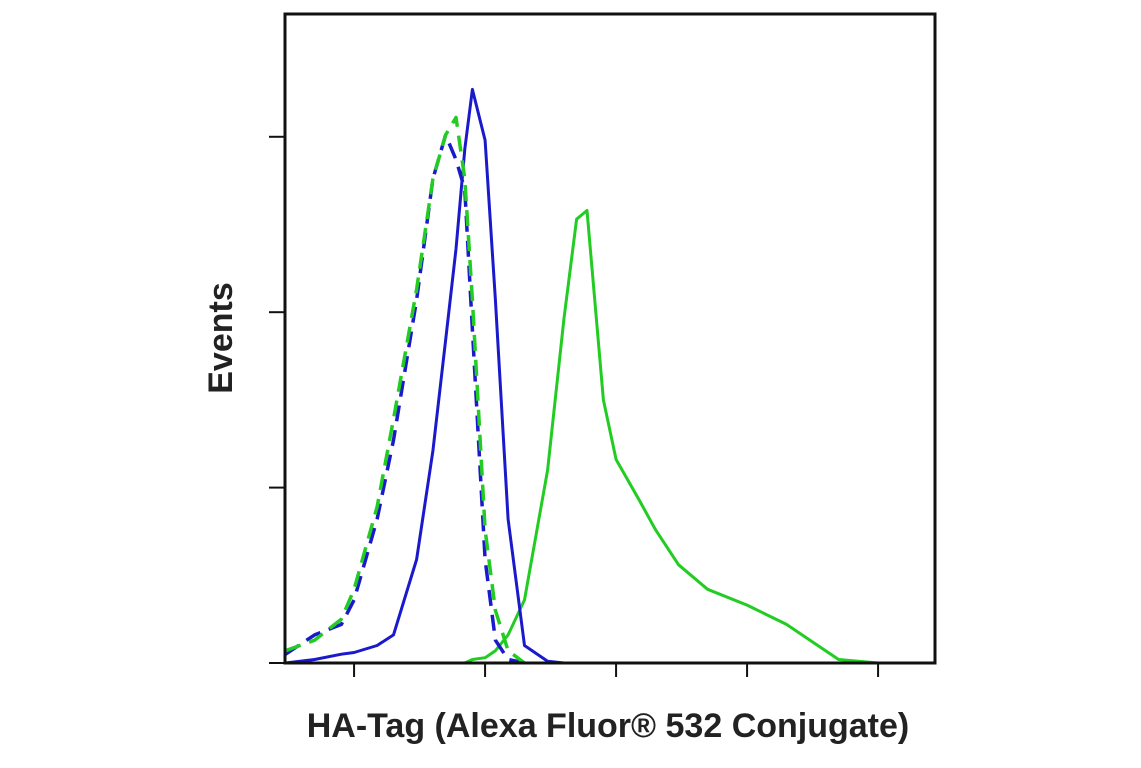 The width and height of the screenshot is (1141, 768). Describe the element at coordinates (405, 398) in the screenshot. I see `series-line` at that location.